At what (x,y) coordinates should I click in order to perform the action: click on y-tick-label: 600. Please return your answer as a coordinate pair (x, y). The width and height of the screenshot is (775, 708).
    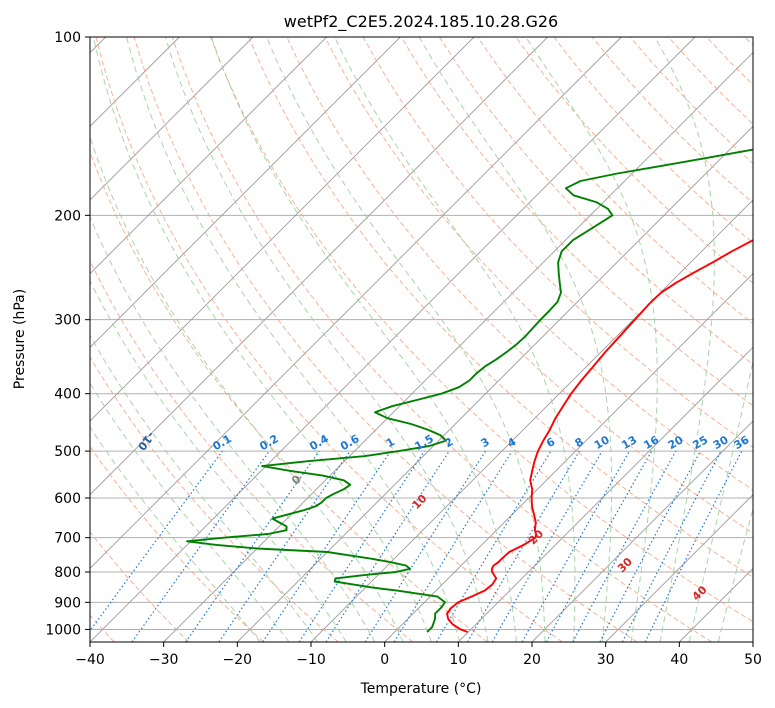
    Looking at the image, I should click on (67, 499).